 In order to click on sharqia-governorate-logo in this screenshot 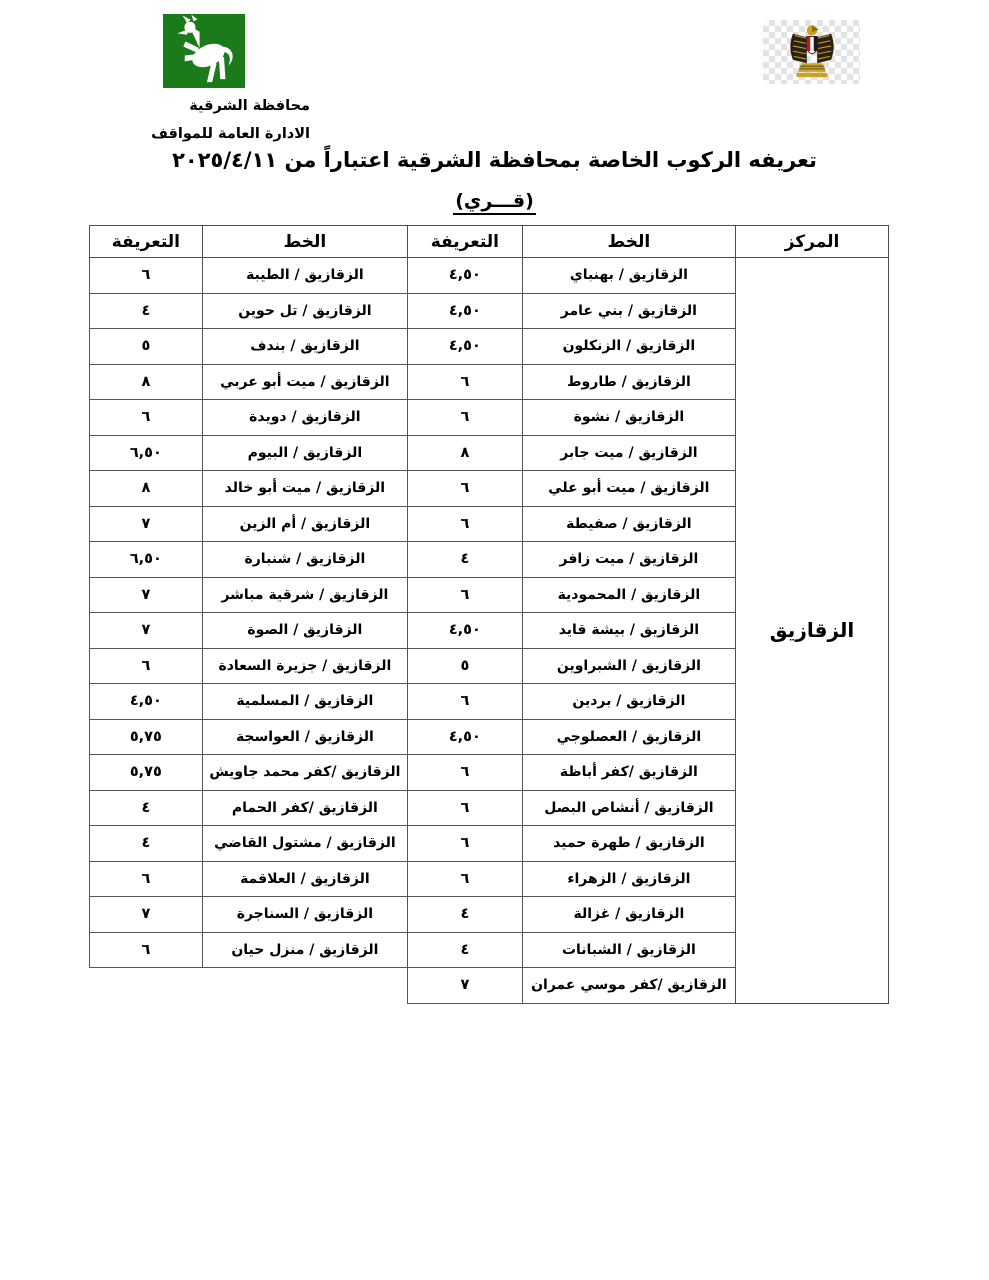, I will do `click(204, 51)`.